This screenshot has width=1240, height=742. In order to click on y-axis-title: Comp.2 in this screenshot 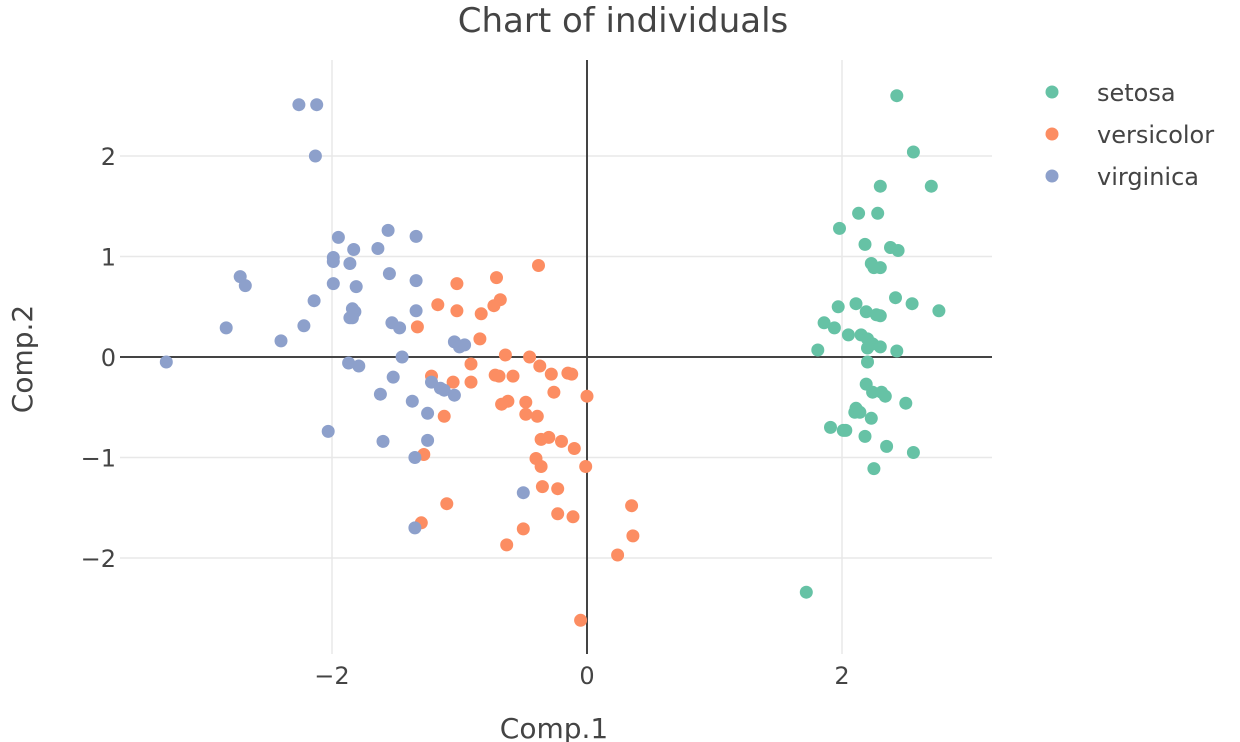, I will do `click(22, 359)`.